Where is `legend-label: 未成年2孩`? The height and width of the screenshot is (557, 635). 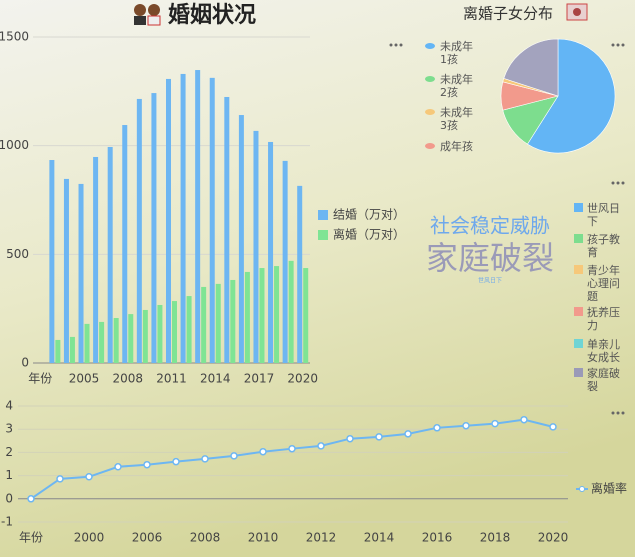
legend-label: 未成年2孩 is located at coordinates (456, 86).